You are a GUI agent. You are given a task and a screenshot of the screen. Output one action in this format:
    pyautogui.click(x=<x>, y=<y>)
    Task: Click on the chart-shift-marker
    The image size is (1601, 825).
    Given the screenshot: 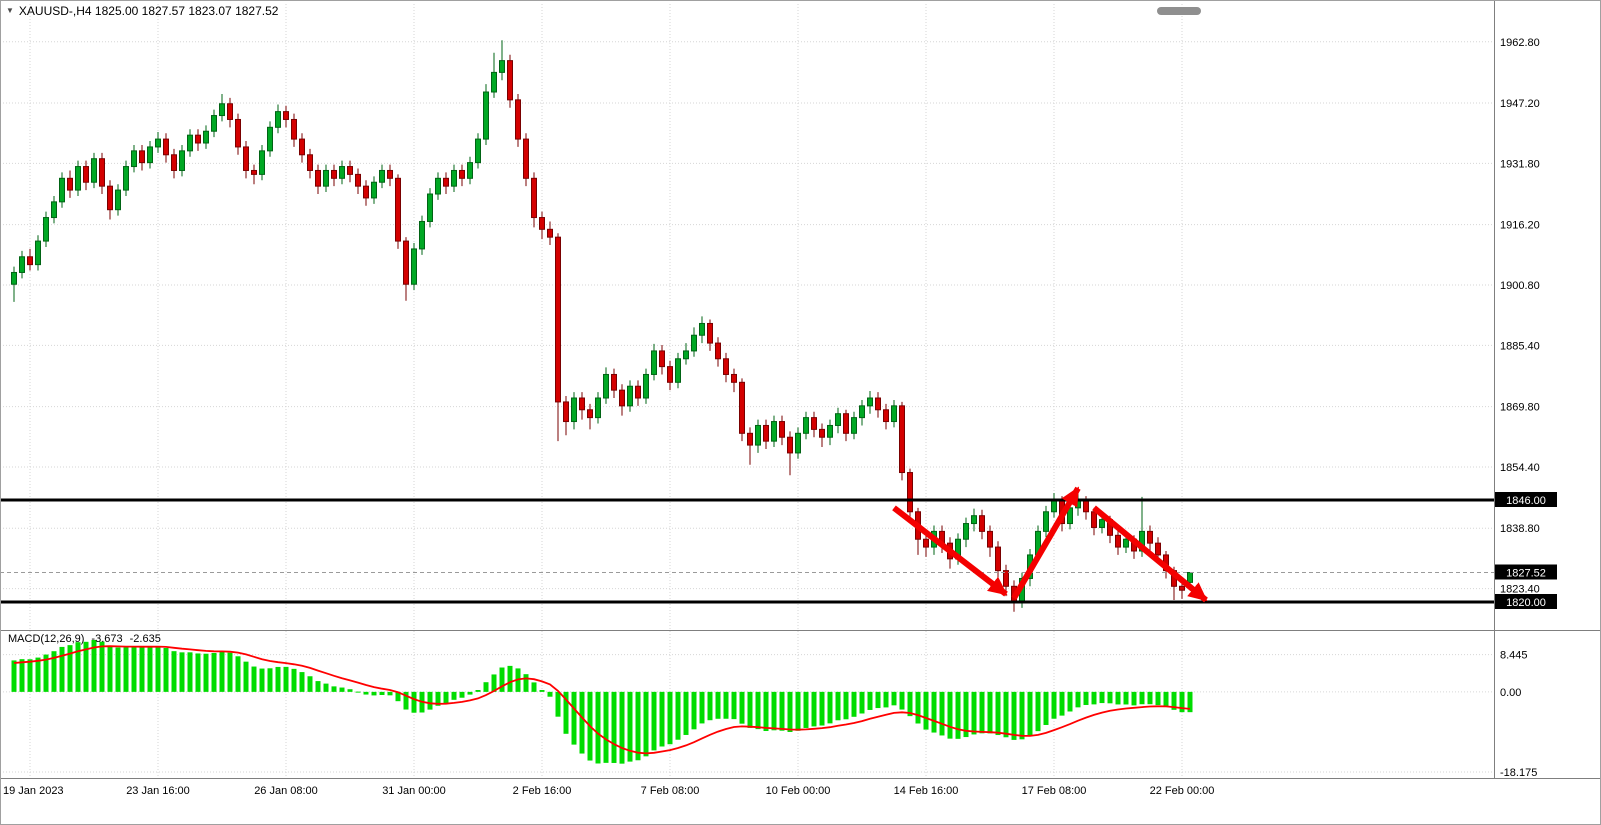 What is the action you would take?
    pyautogui.click(x=1179, y=11)
    